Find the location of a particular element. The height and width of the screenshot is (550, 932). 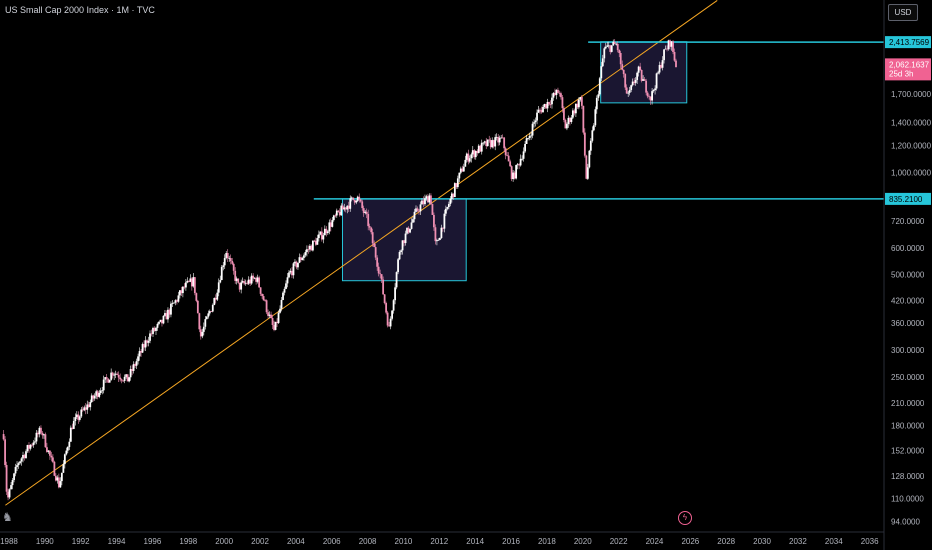

price-tick-label: 360.0000 is located at coordinates (908, 323).